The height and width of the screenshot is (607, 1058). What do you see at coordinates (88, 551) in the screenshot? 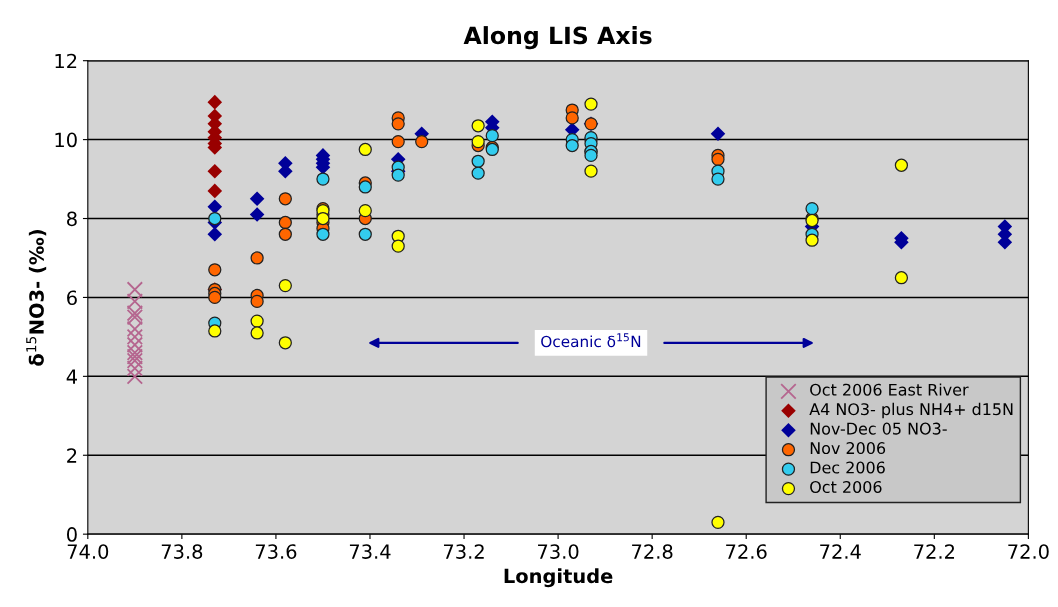
I see `x-tick-label: 74.0` at bounding box center [88, 551].